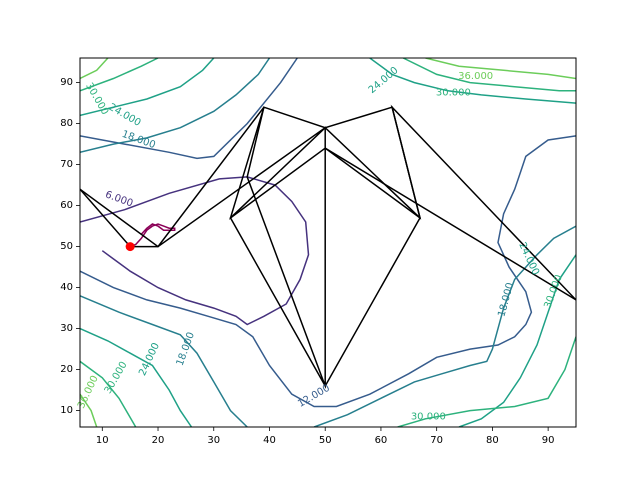 This screenshot has height=480, width=640. What do you see at coordinates (428, 416) in the screenshot?
I see `contour-label-13: 30.000` at bounding box center [428, 416].